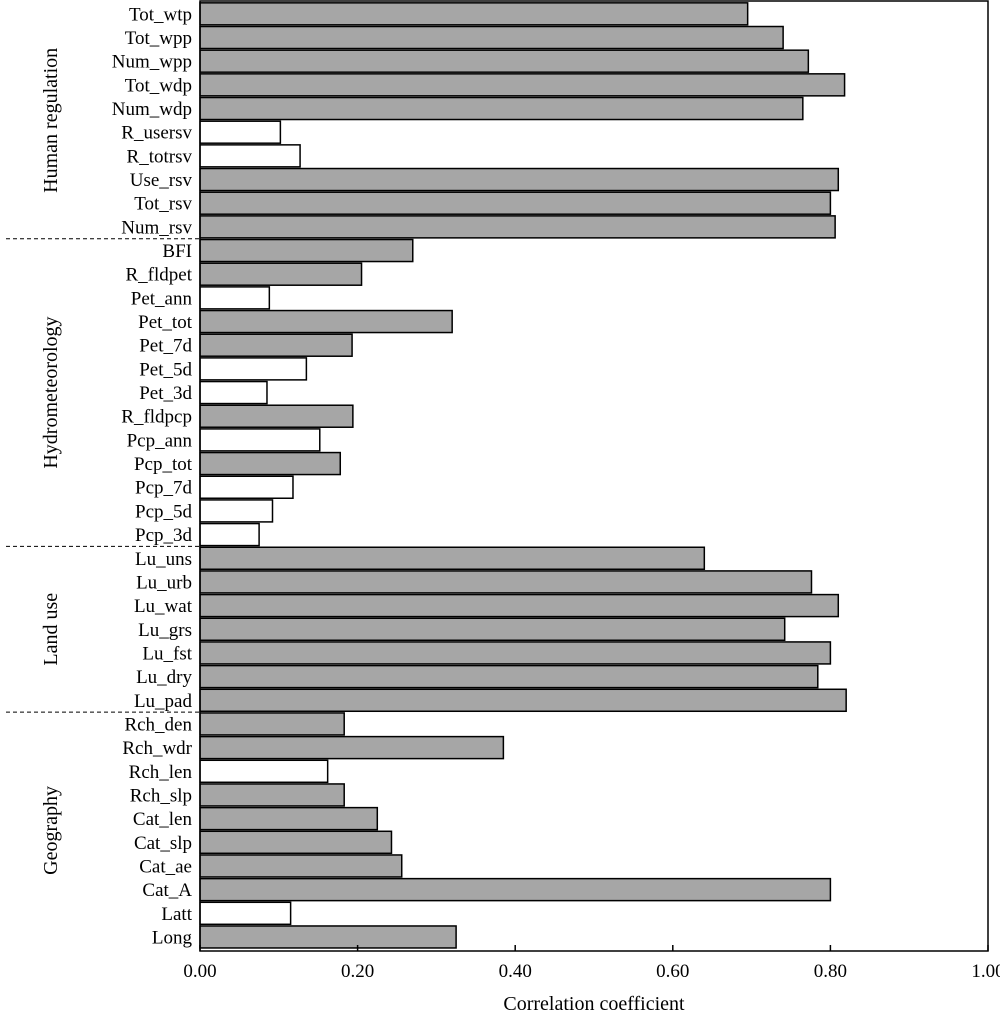  Describe the element at coordinates (264, 771) in the screenshot. I see `bar-rch-len` at that location.